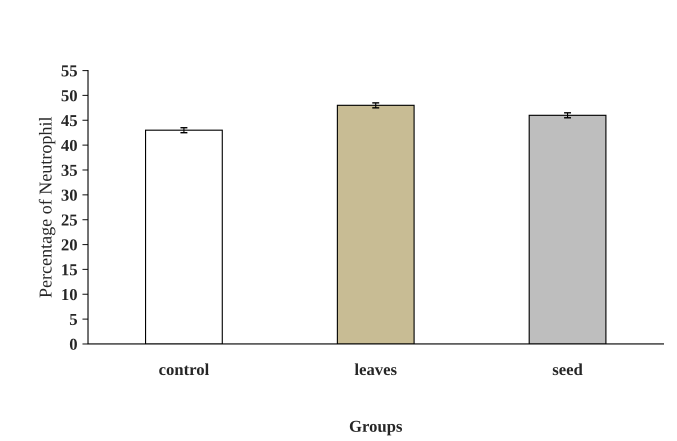 The width and height of the screenshot is (677, 441). I want to click on y-tick-label: 0, so click(73, 344).